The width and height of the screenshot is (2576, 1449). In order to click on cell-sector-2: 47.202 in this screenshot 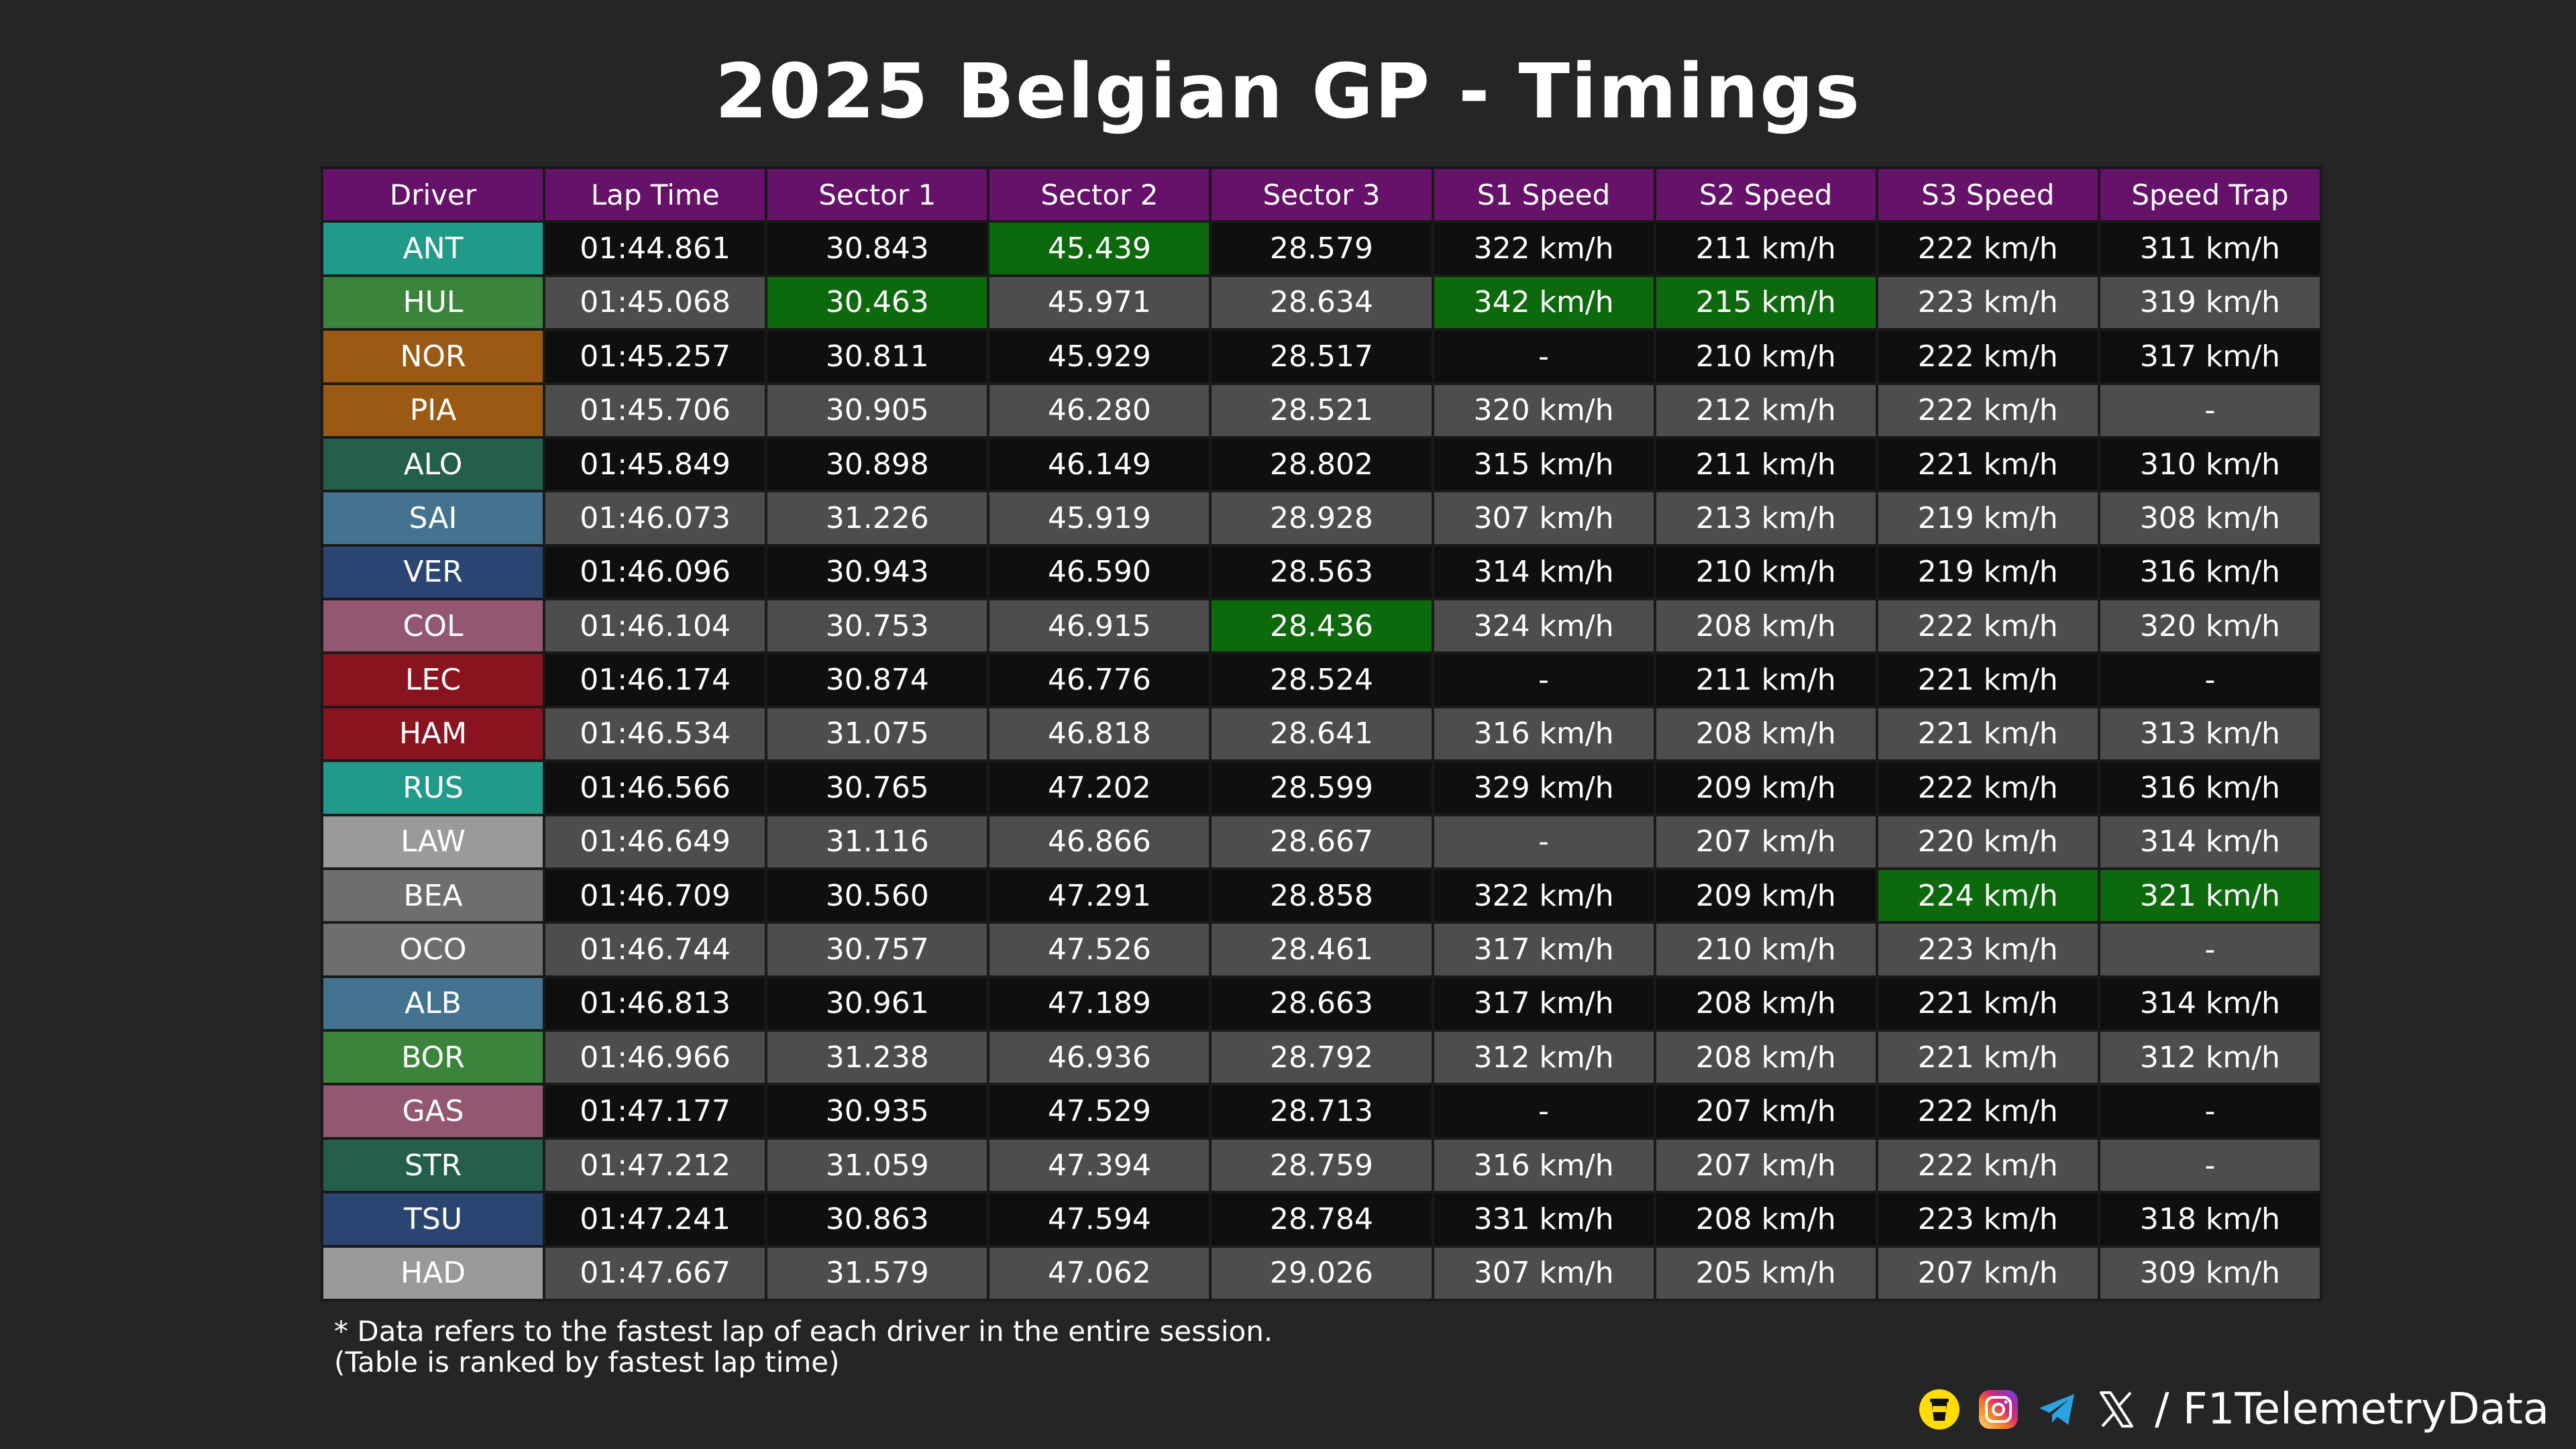, I will do `click(1099, 788)`.